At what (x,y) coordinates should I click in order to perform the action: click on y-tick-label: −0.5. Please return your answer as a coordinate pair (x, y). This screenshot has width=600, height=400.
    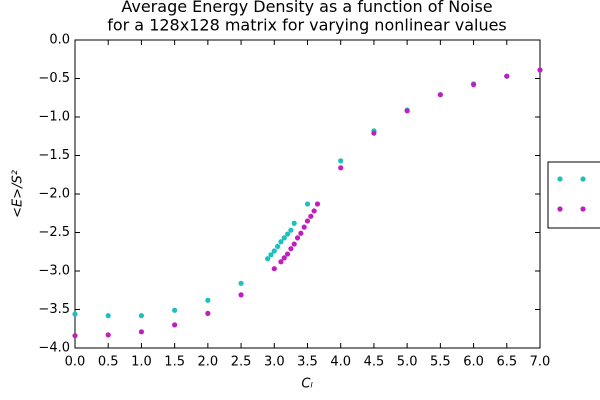
    Looking at the image, I should click on (54, 78).